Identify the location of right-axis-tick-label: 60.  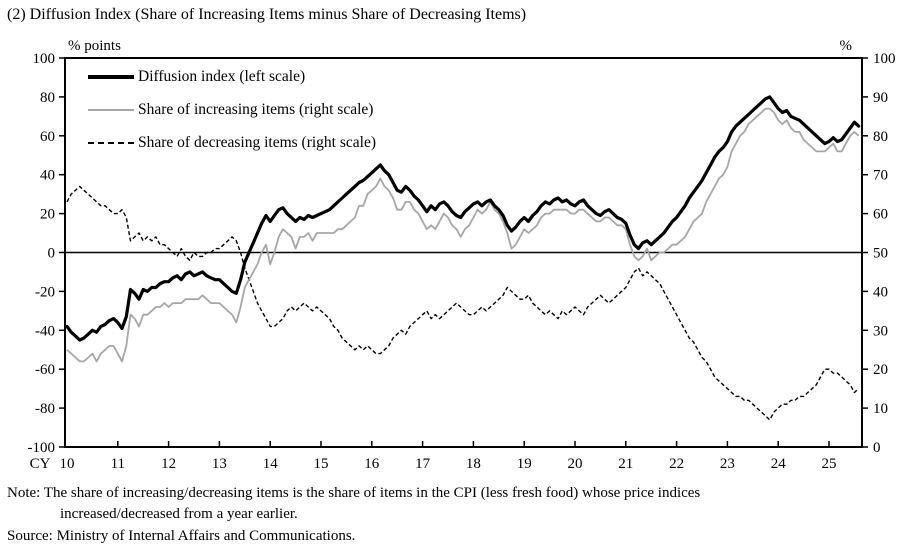
(880, 215).